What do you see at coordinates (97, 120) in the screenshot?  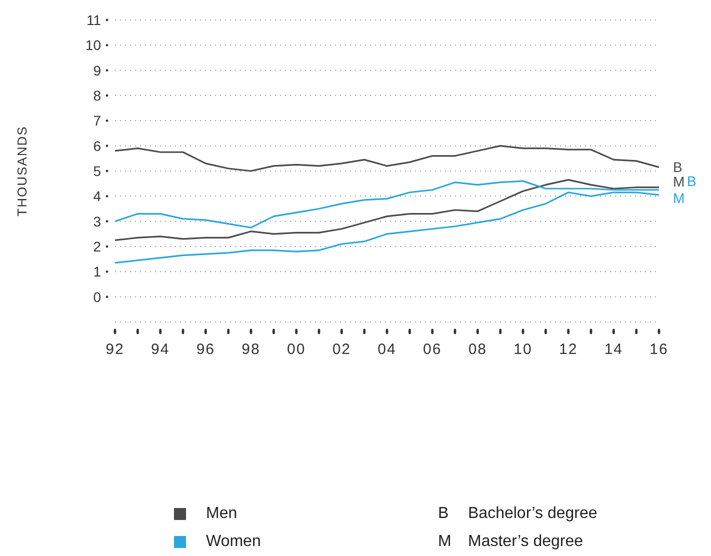 I see `y-tick-label: 7` at bounding box center [97, 120].